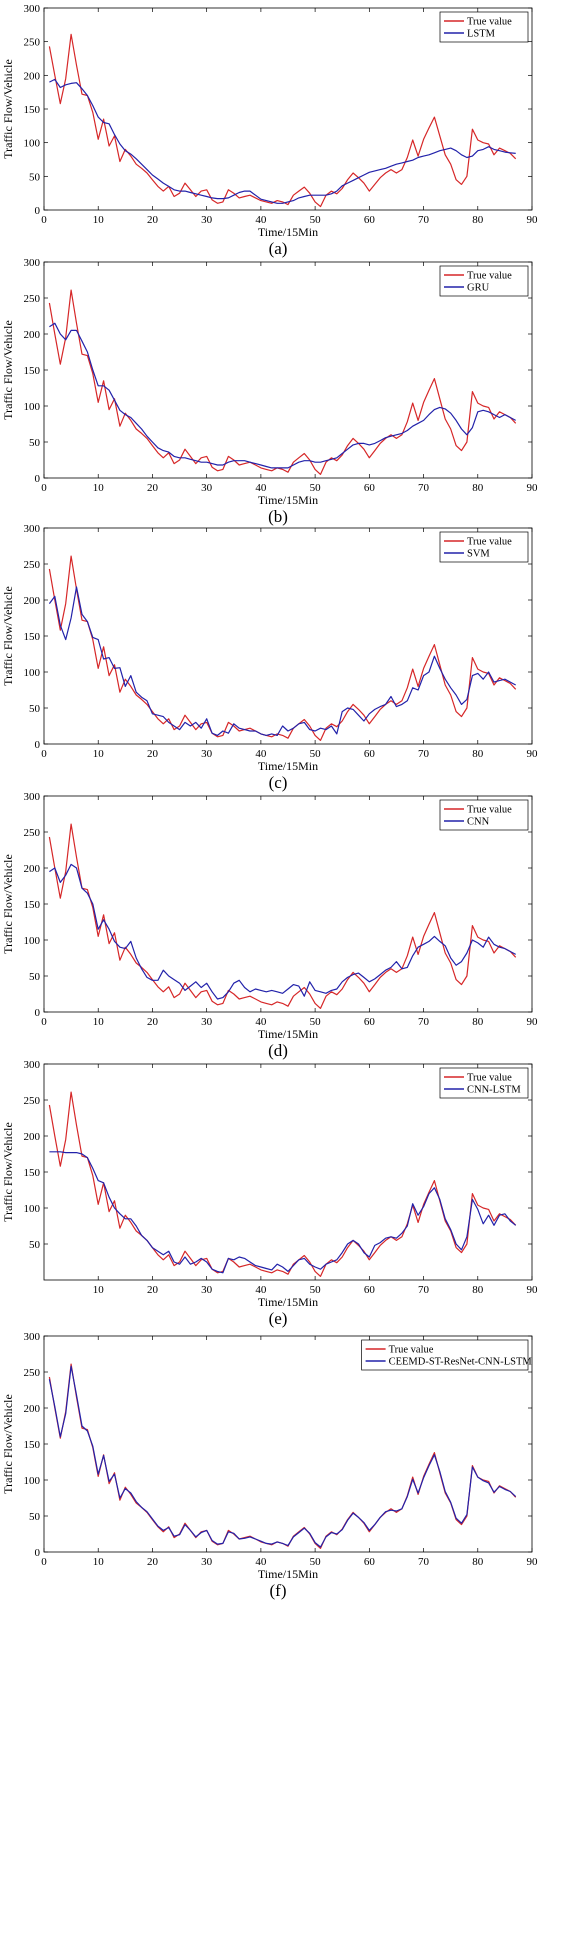 This screenshot has width=576, height=1960. What do you see at coordinates (278, 1590) in the screenshot?
I see `panel-caption: (f)` at bounding box center [278, 1590].